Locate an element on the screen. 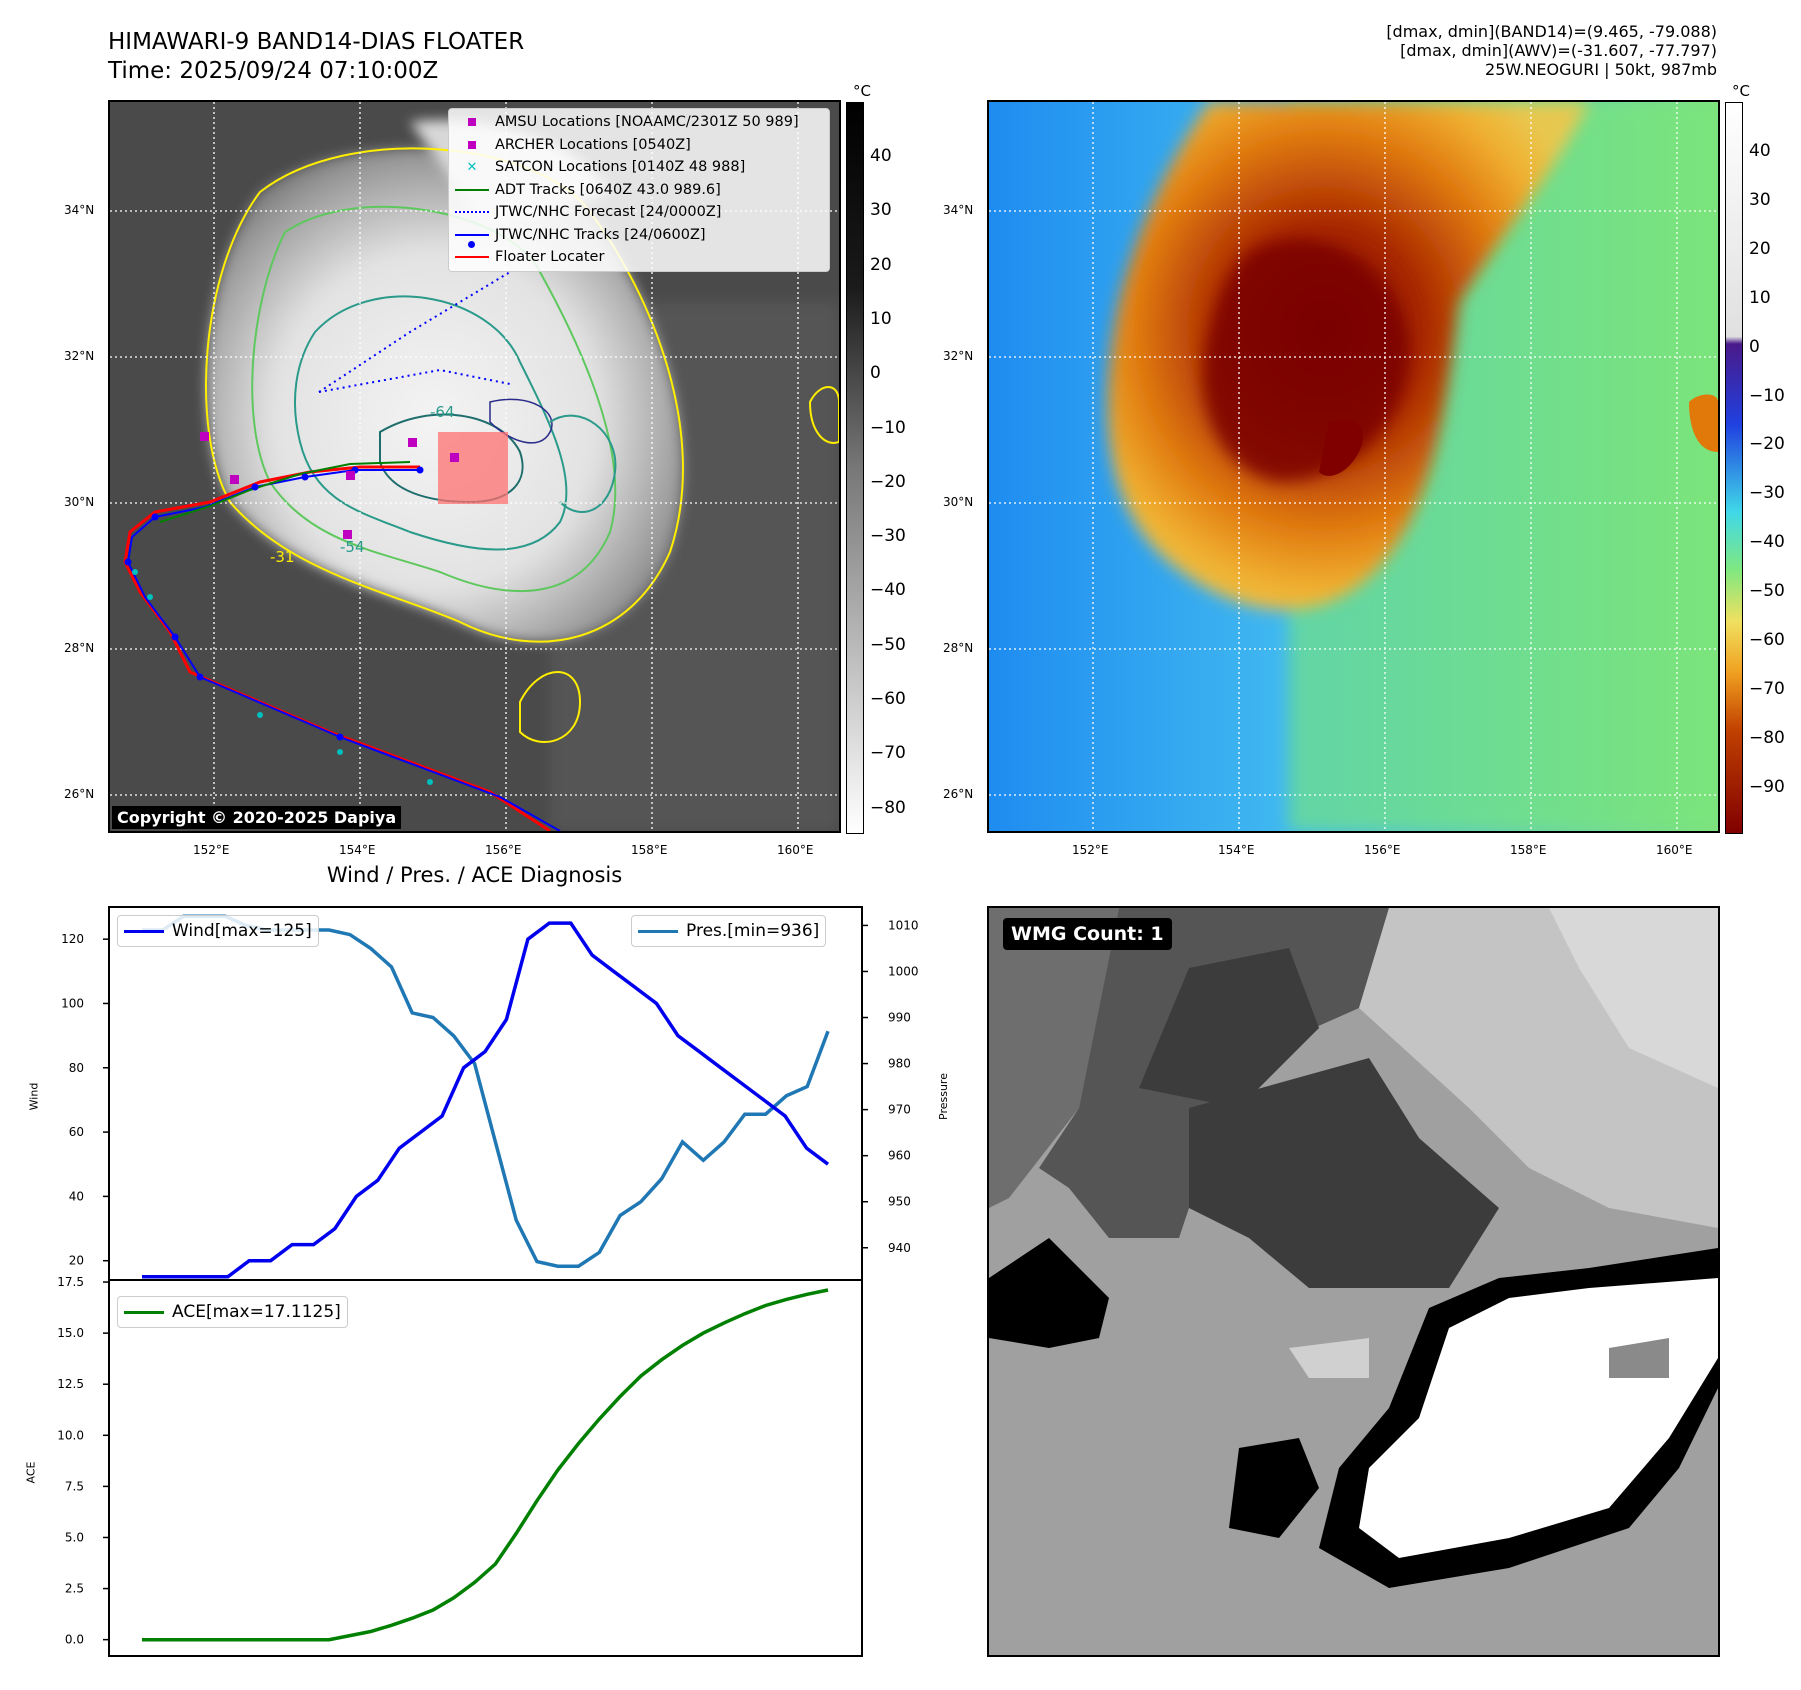  legend-amsu: AMSU Locations [NOAAMC/2301Z 50 989] is located at coordinates (639, 122).